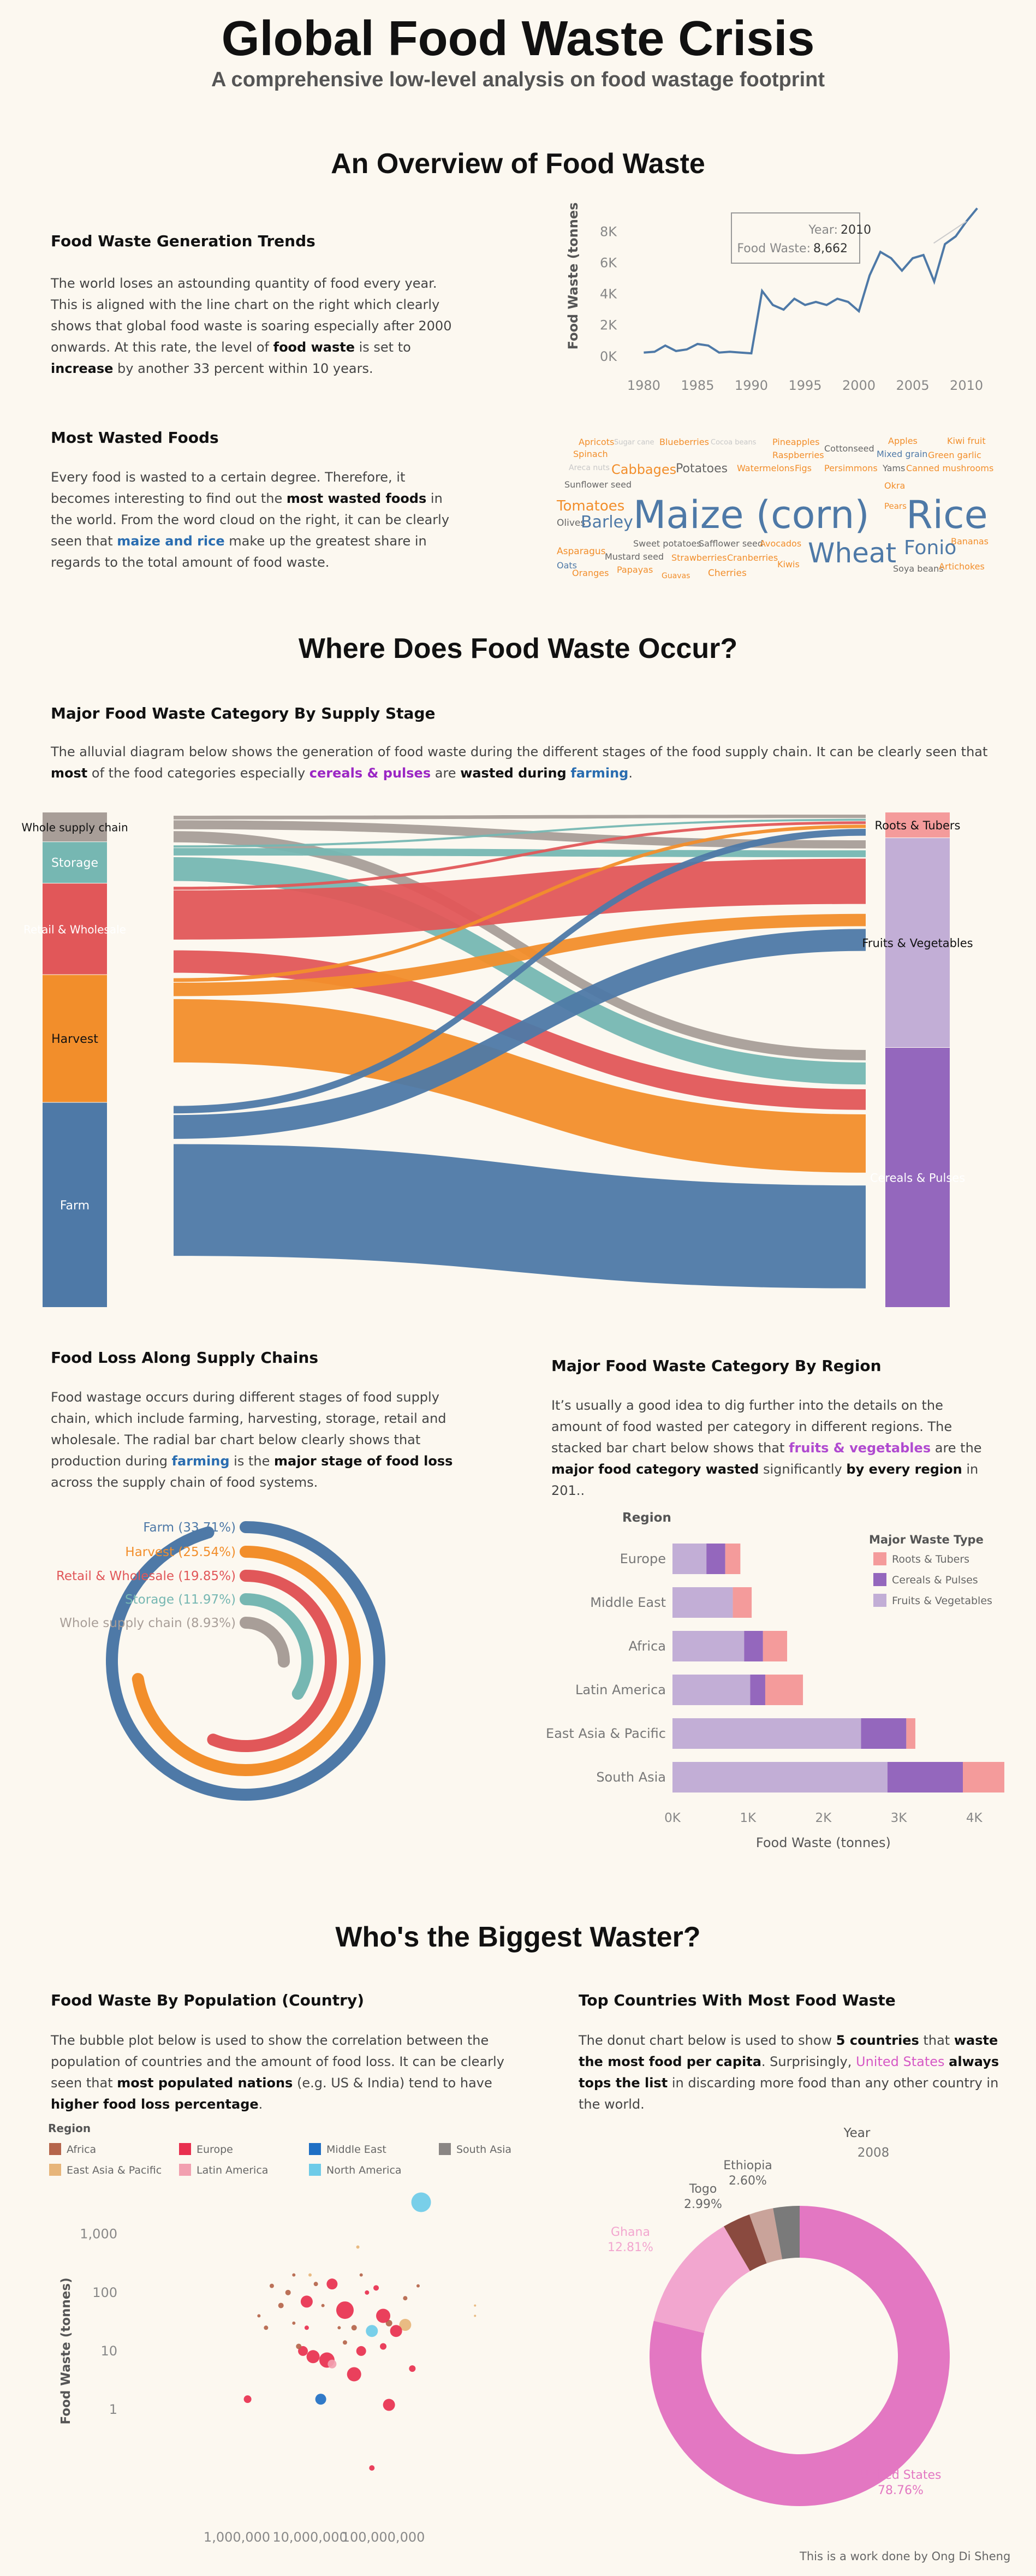 The width and height of the screenshot is (1036, 2576). I want to click on legend-label: East Asia & Pacific, so click(114, 2170).